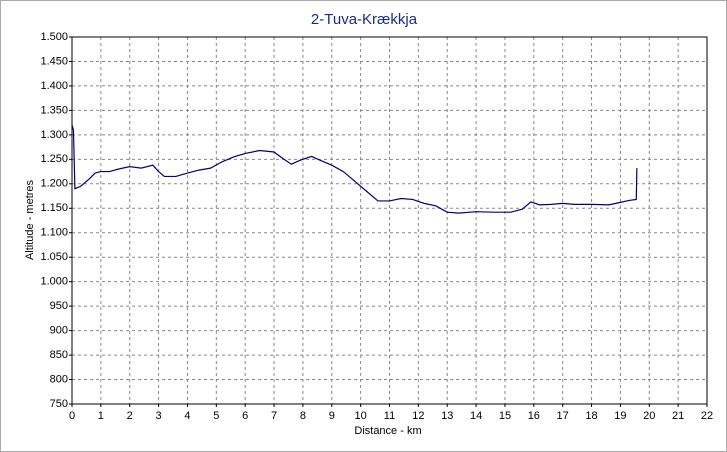 This screenshot has width=727, height=452. I want to click on y-tick-label: 1.500, so click(54, 37).